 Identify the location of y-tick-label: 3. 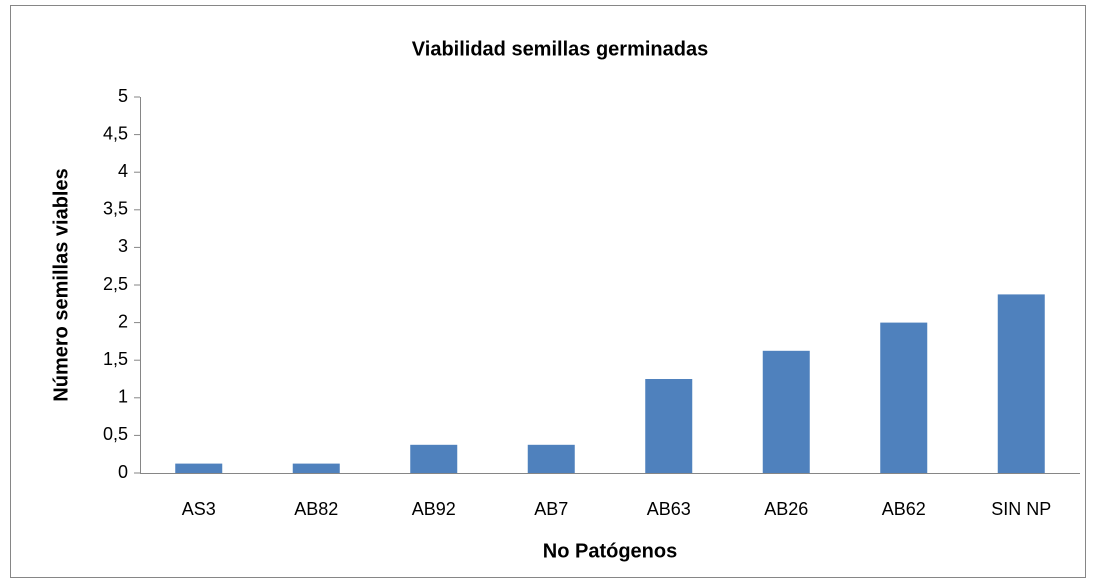
(123, 246).